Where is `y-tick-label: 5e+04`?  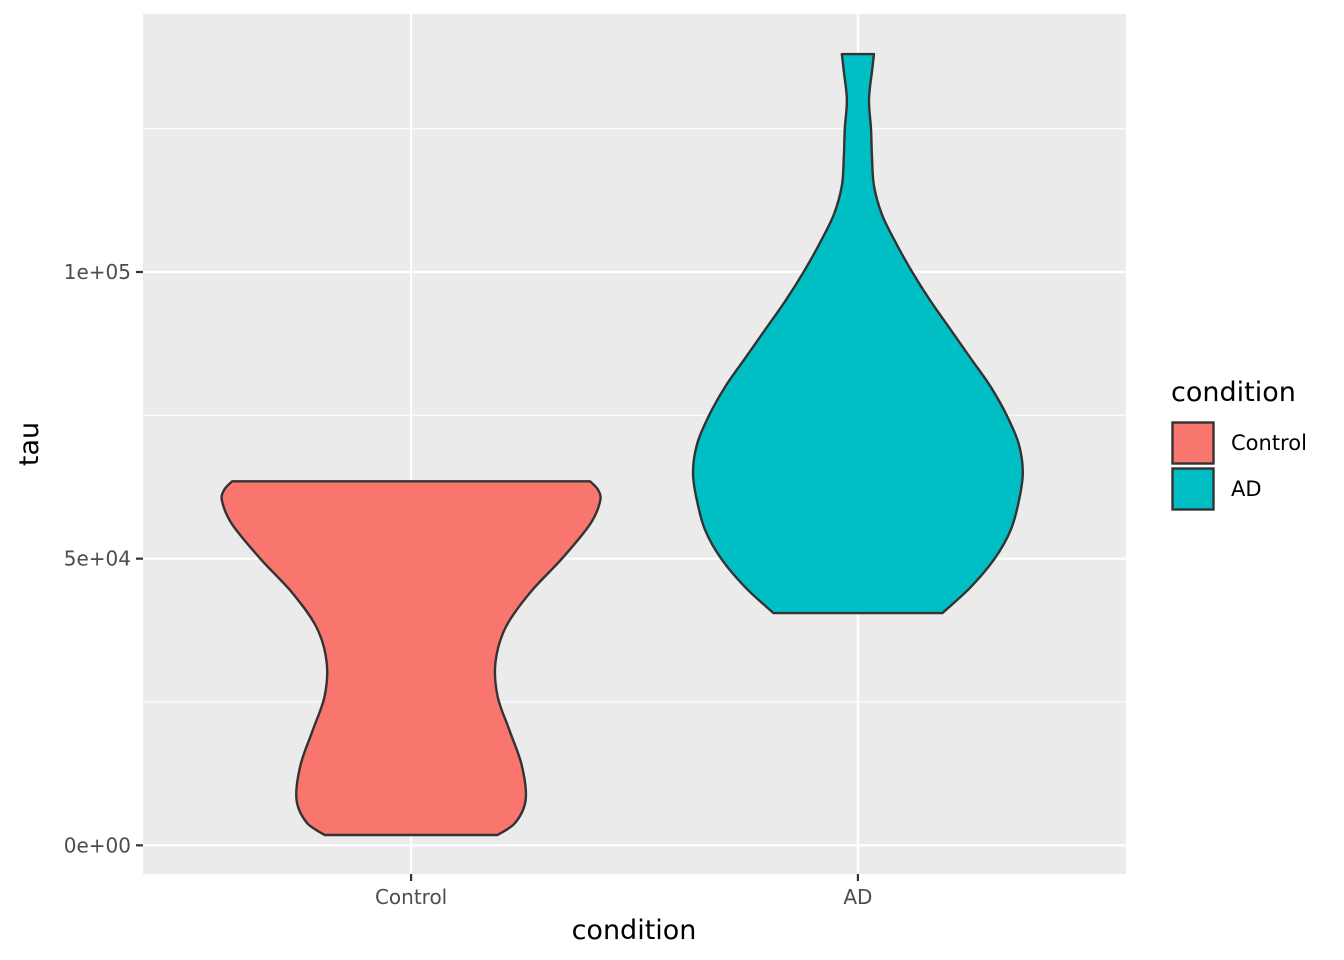
y-tick-label: 5e+04 is located at coordinates (97, 559).